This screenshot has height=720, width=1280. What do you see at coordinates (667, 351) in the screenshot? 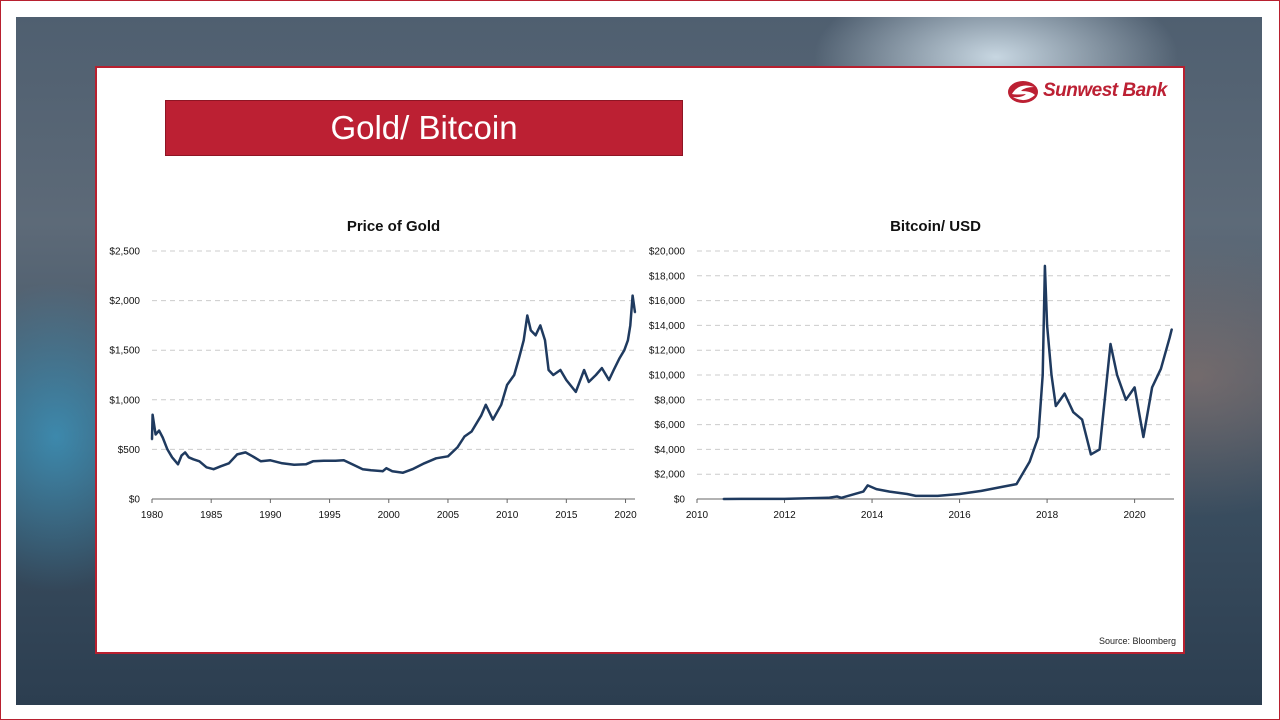
I see `y-tick-label: $12,000` at bounding box center [667, 351].